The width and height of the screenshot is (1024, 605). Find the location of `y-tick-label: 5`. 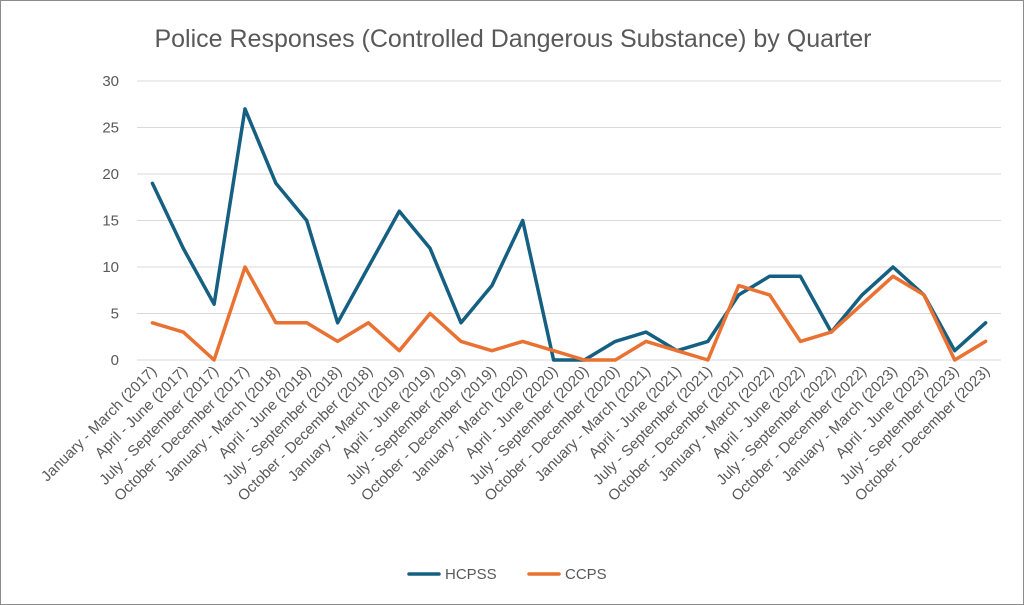

y-tick-label: 5 is located at coordinates (115, 314).